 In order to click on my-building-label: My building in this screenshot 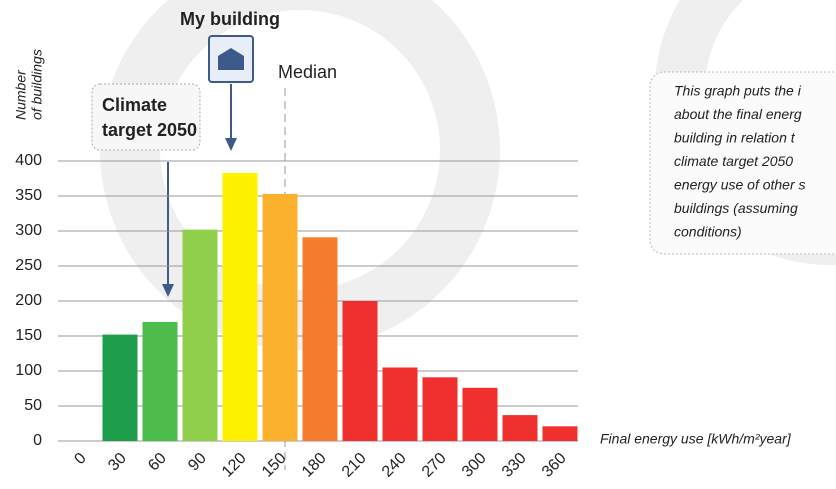, I will do `click(230, 19)`.